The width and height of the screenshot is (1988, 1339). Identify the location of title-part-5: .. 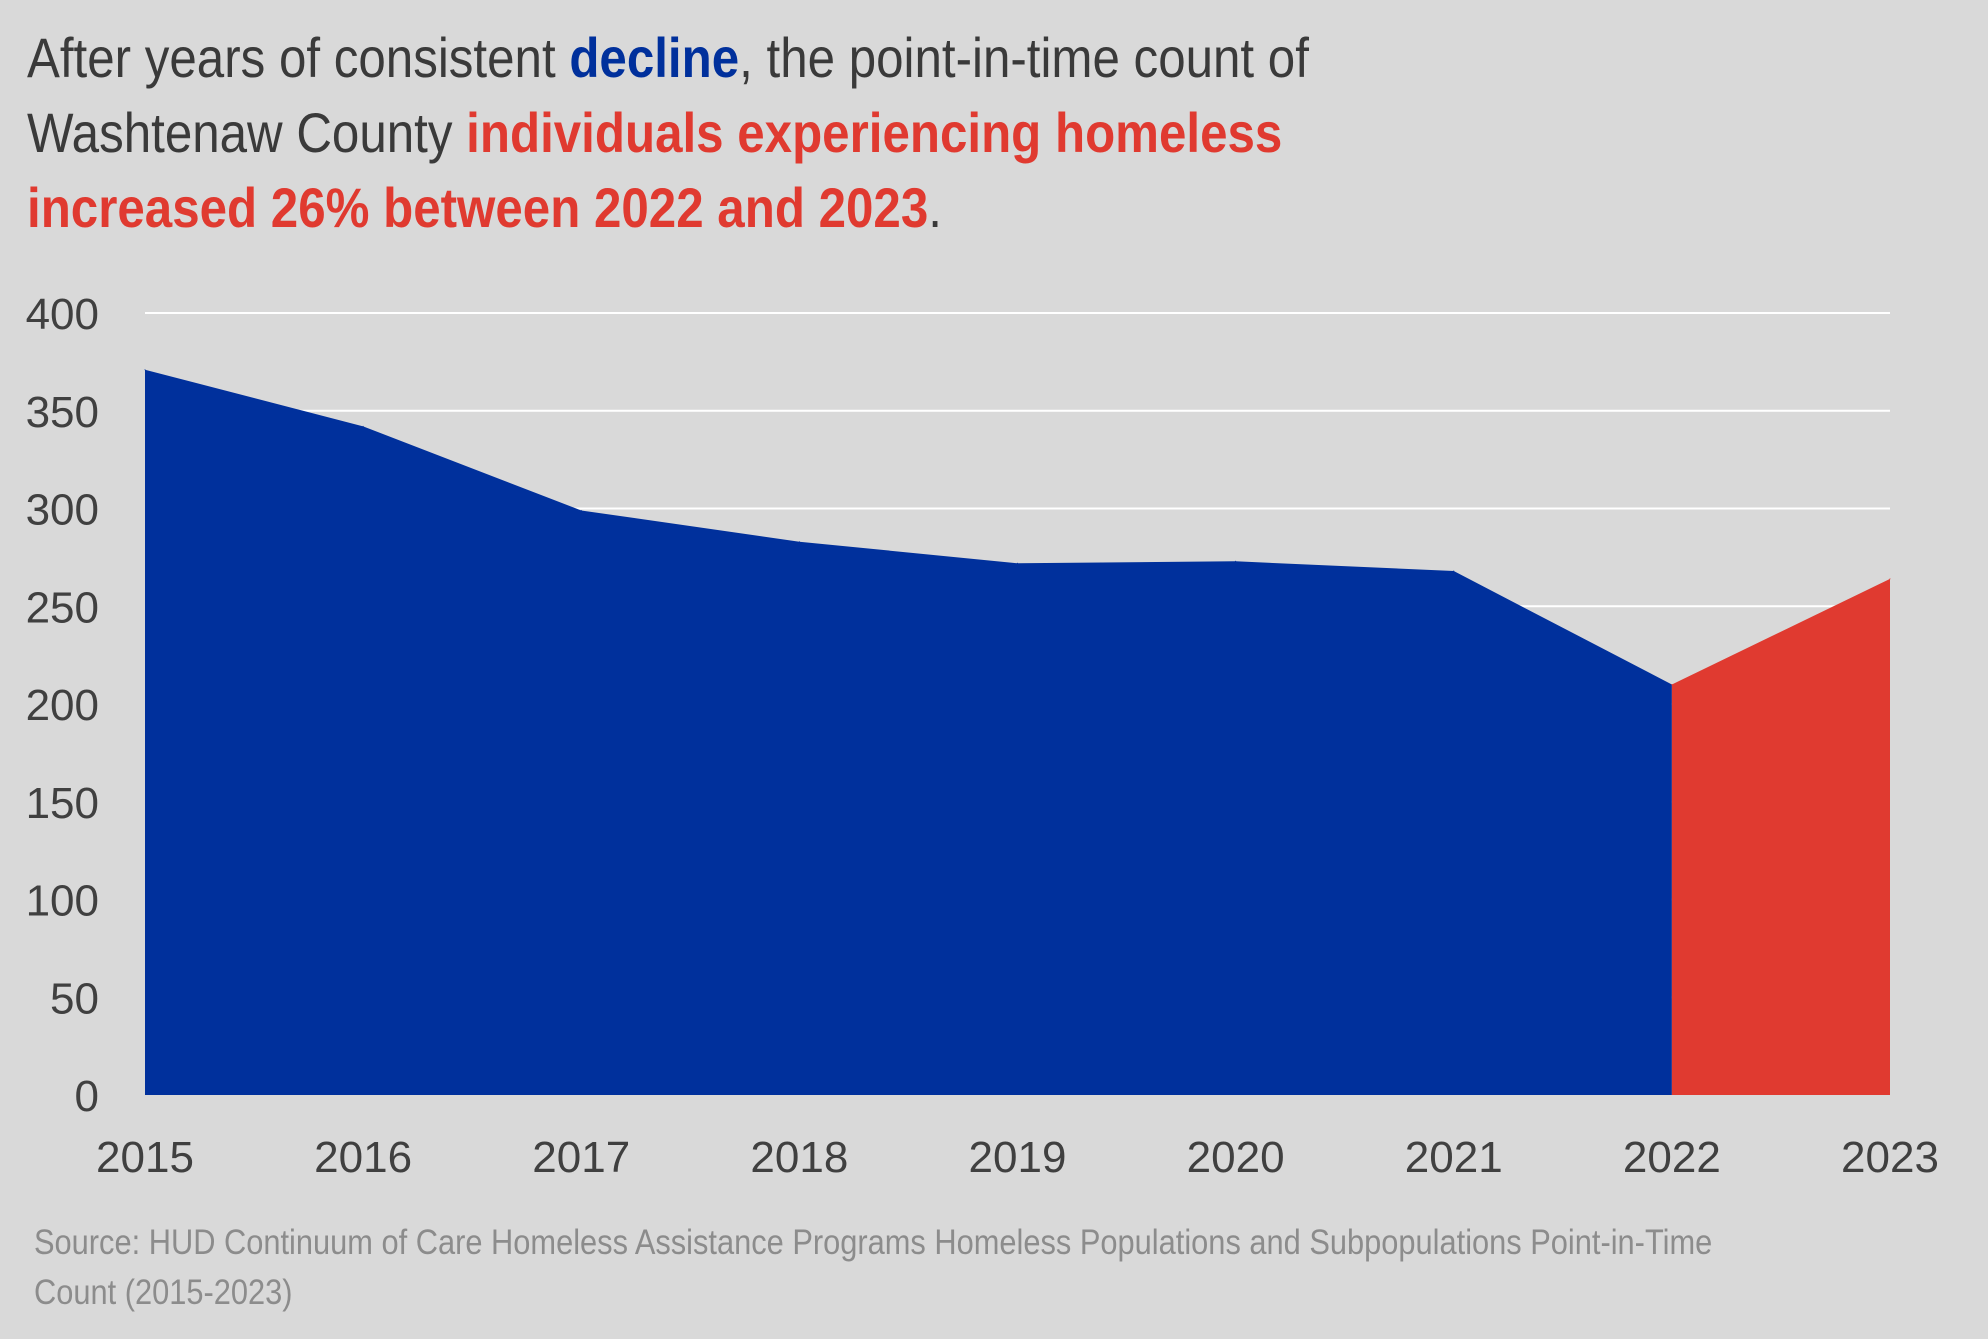
(935, 207).